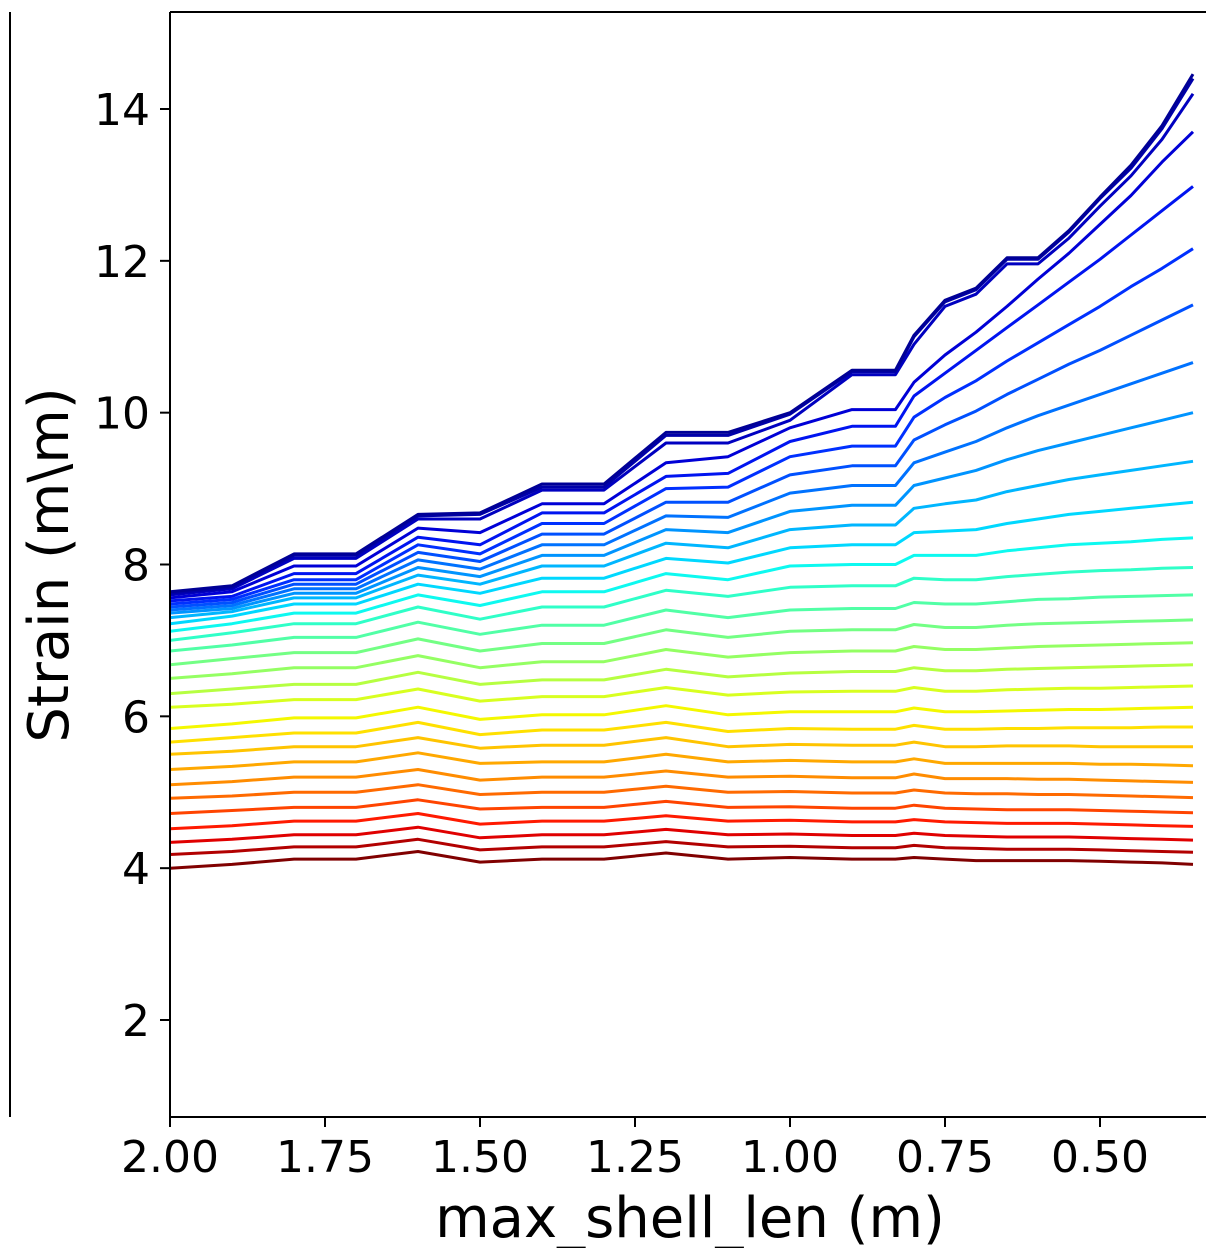 The height and width of the screenshot is (1248, 1206). I want to click on x-tick-label: 2.00, so click(170, 1157).